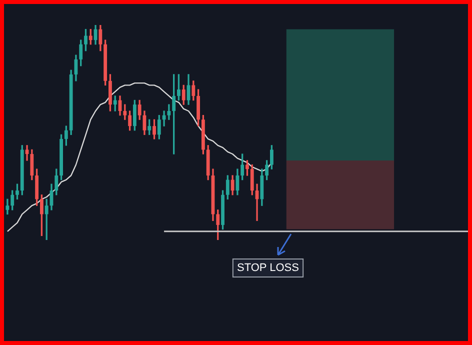 This screenshot has width=472, height=345. I want to click on candlestick, so click(164, 118).